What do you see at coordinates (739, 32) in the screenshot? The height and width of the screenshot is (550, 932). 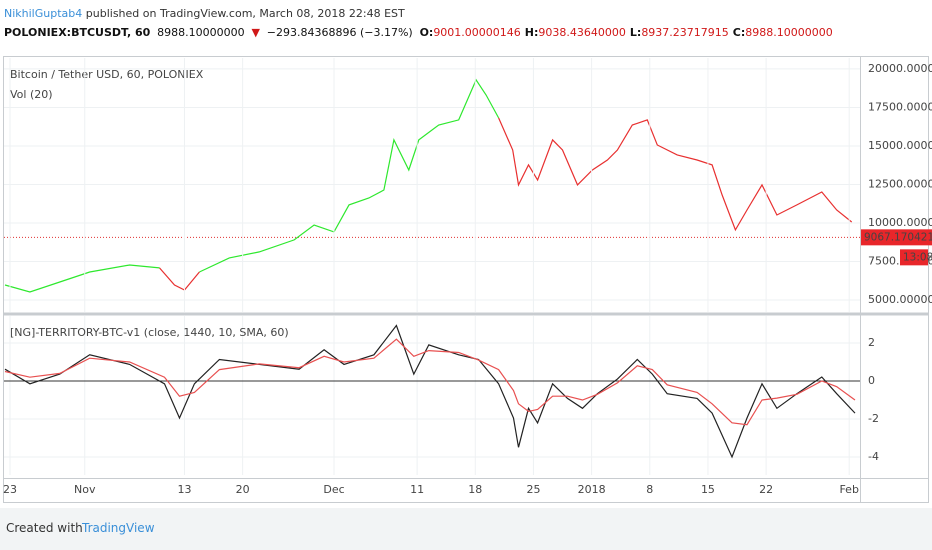 I see `ohlc-label: C:` at bounding box center [739, 32].